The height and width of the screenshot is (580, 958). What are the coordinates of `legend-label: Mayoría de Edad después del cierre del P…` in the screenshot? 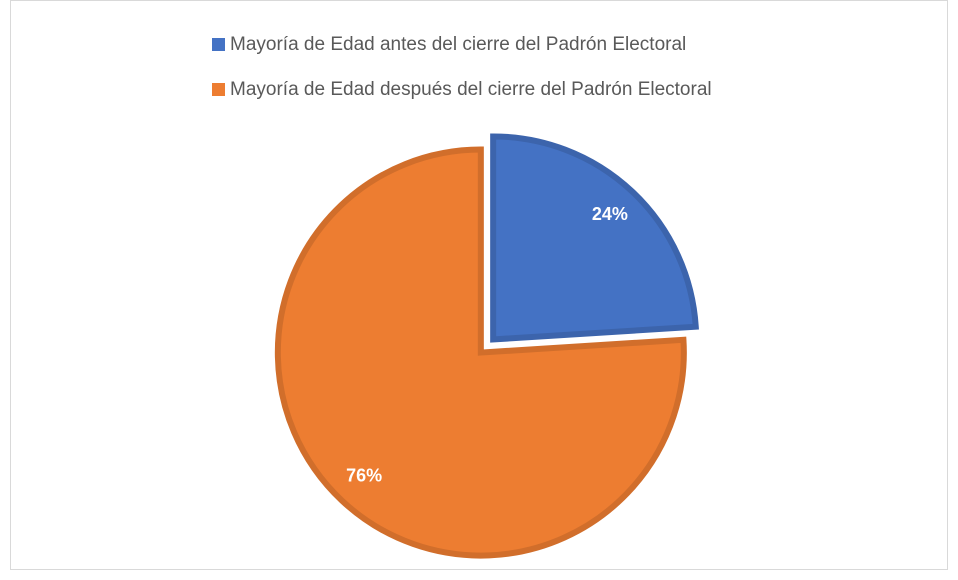 It's located at (471, 89).